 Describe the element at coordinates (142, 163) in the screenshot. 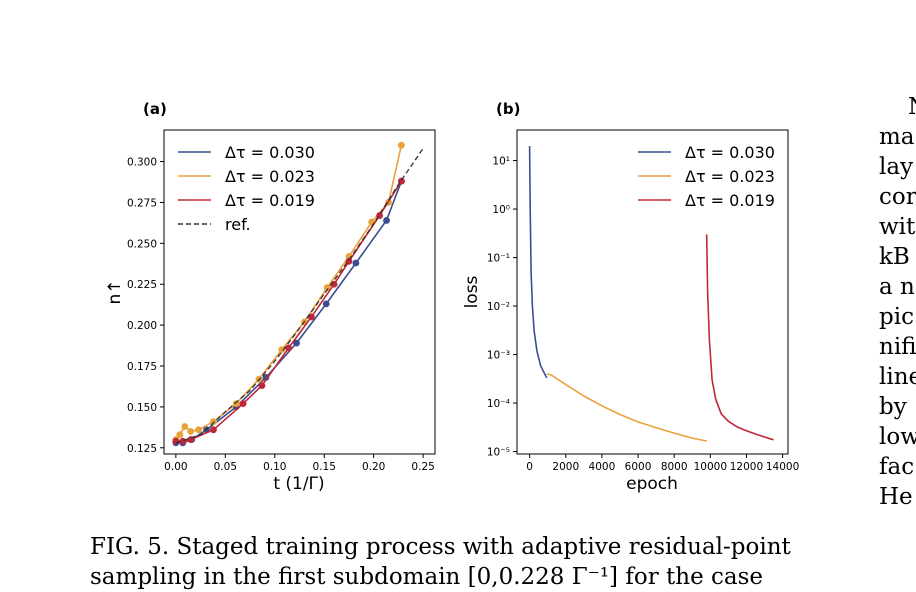

I see `y-tick-label: 0.300` at that location.